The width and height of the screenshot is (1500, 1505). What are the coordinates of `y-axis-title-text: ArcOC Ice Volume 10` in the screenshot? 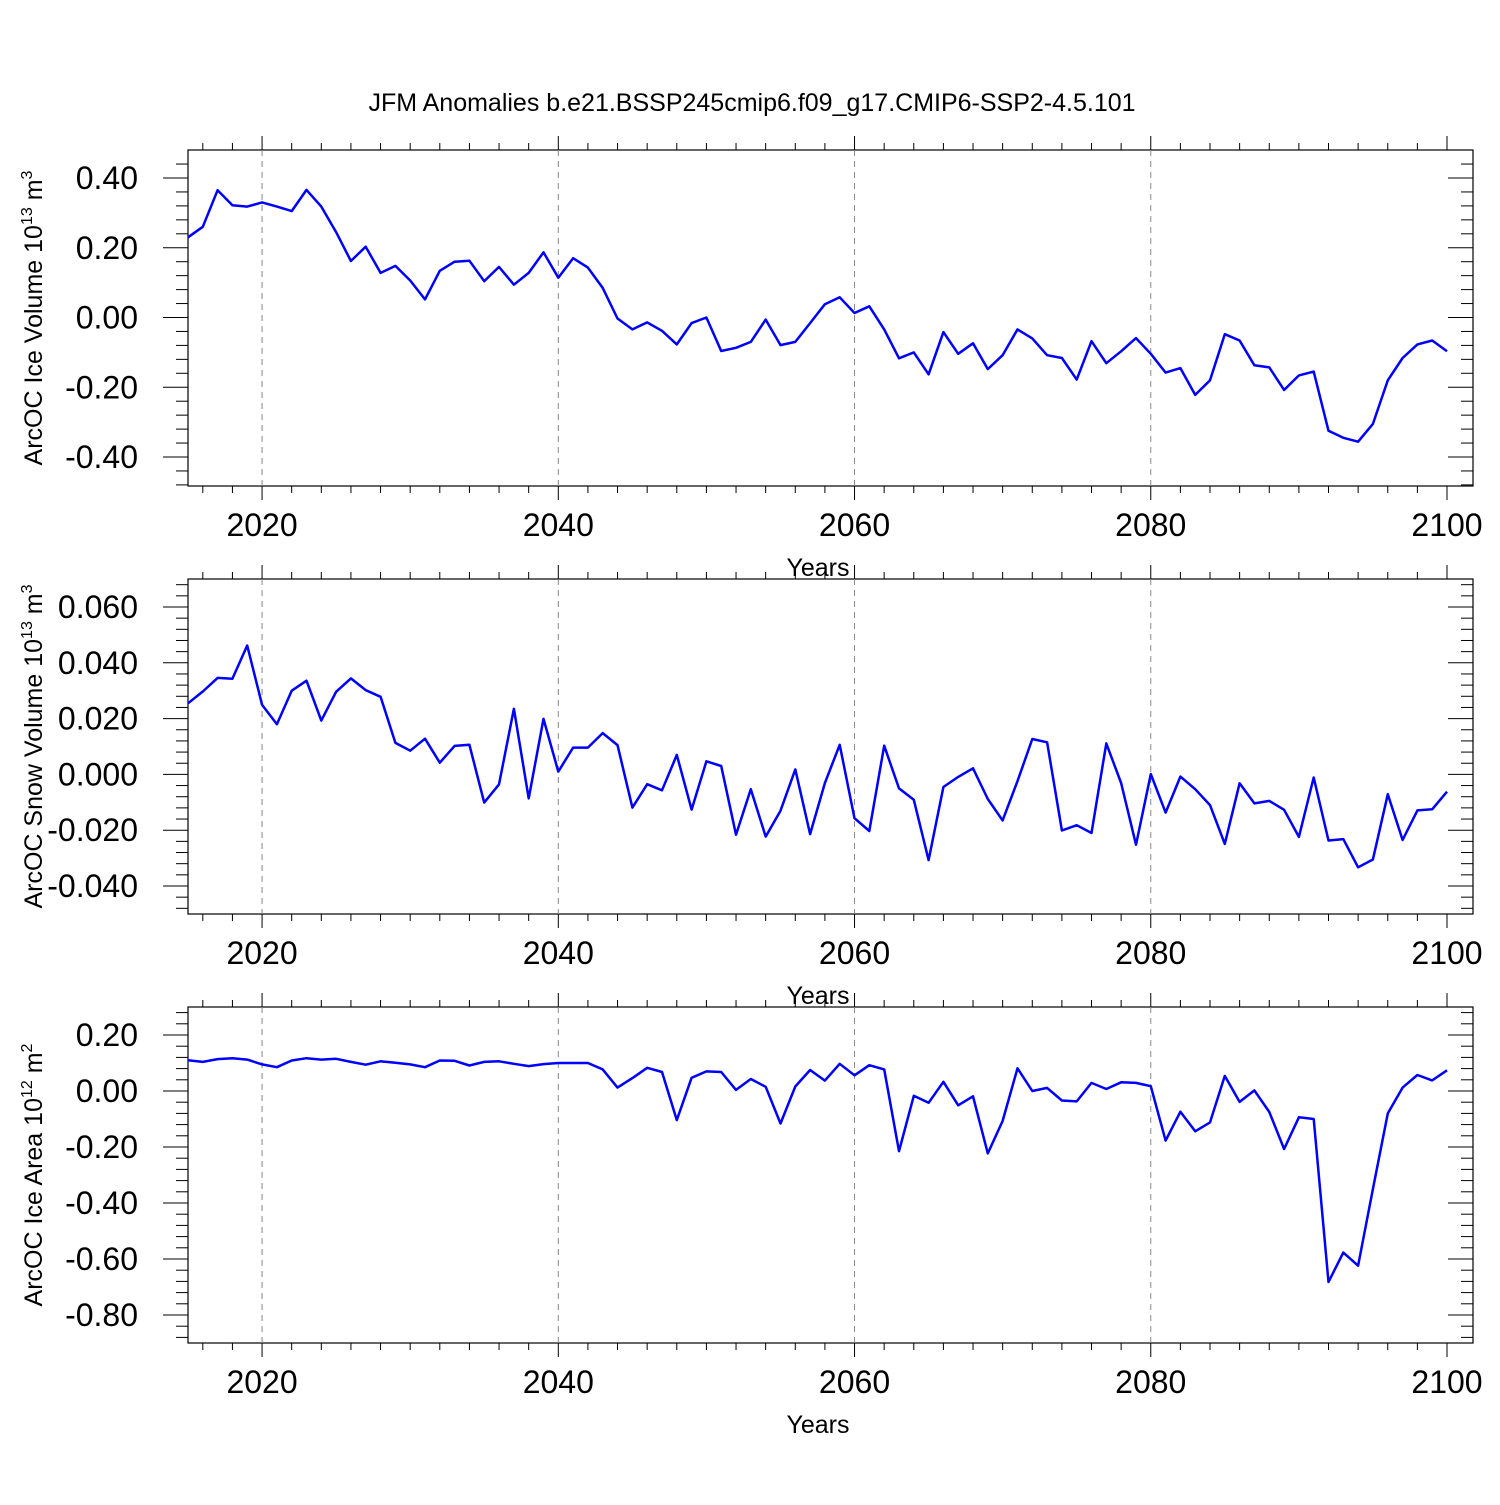 It's located at (34, 345).